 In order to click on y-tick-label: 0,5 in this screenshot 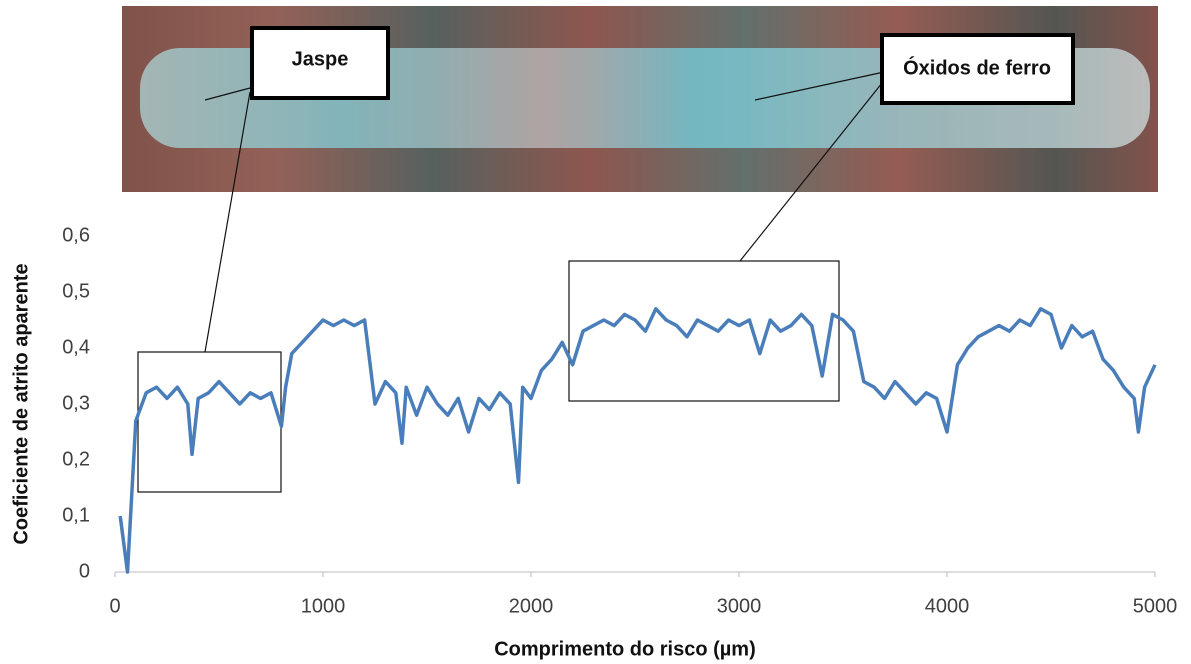, I will do `click(76, 291)`.